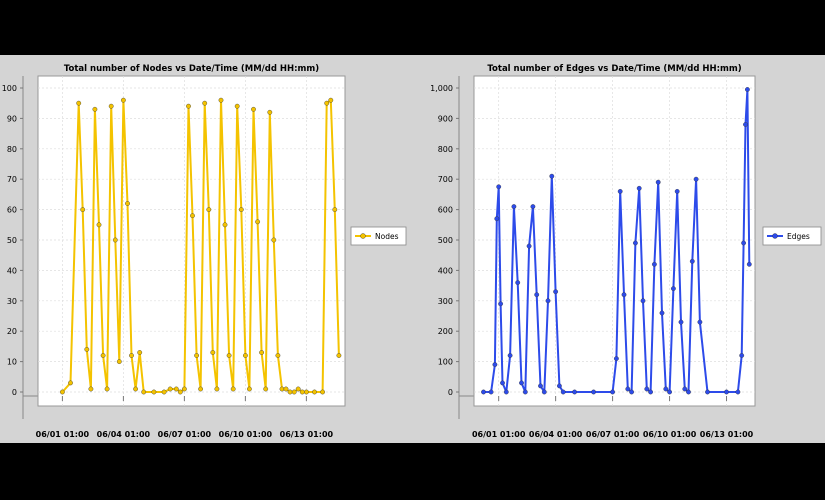  What do you see at coordinates (185, 434) in the screenshot?
I see `c1-x-tick-label: 06/07 01:00` at bounding box center [185, 434].